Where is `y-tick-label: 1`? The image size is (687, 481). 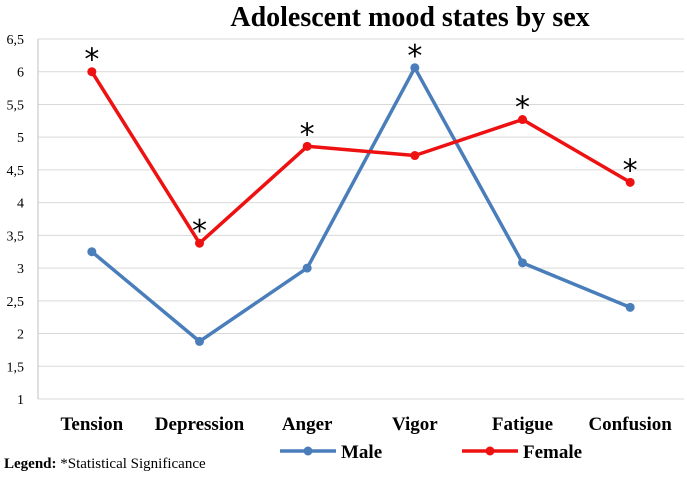
y-tick-label: 1 is located at coordinates (20, 400).